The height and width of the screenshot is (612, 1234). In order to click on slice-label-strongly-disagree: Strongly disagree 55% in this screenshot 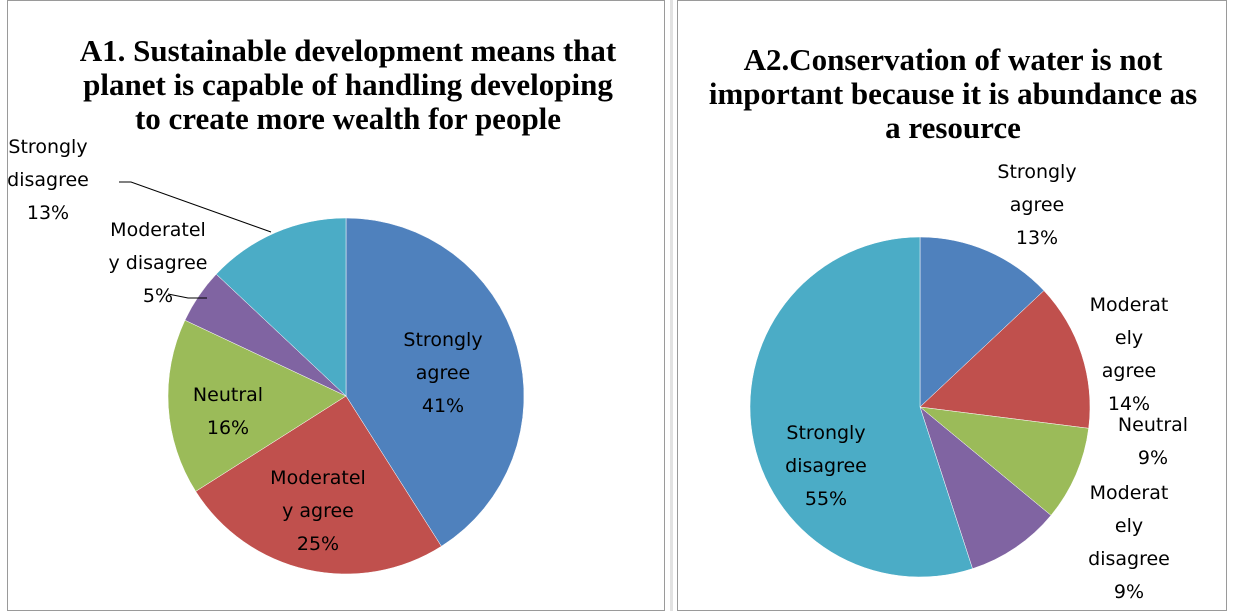, I will do `click(826, 466)`.